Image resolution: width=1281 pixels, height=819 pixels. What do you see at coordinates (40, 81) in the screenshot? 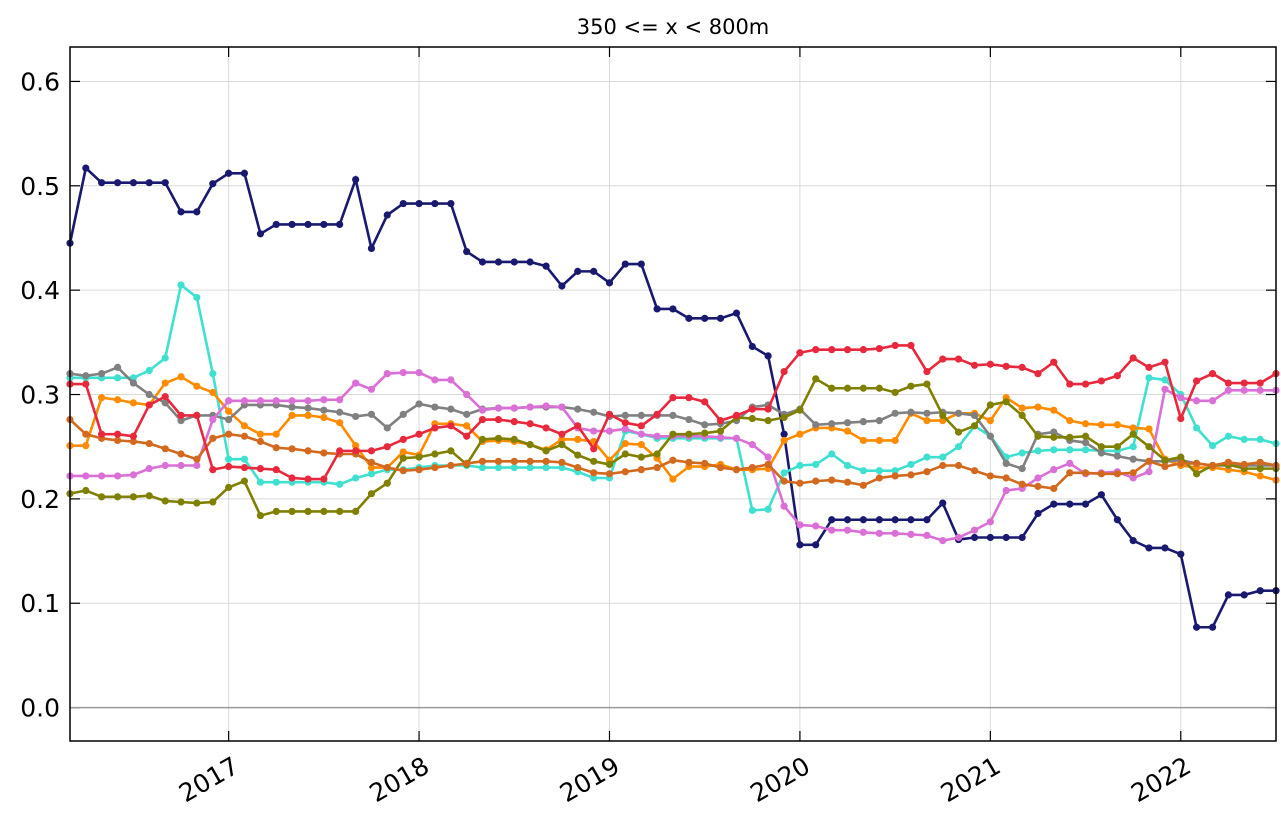
I see `y-tick-label: 0.6` at bounding box center [40, 81].